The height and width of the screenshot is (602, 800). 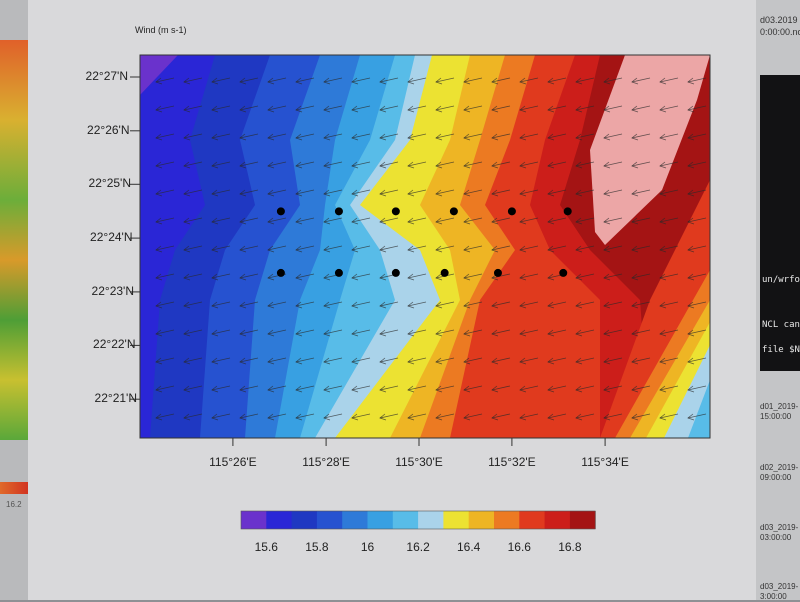 What do you see at coordinates (519, 547) in the screenshot?
I see `colorbar-label: 16.6` at bounding box center [519, 547].